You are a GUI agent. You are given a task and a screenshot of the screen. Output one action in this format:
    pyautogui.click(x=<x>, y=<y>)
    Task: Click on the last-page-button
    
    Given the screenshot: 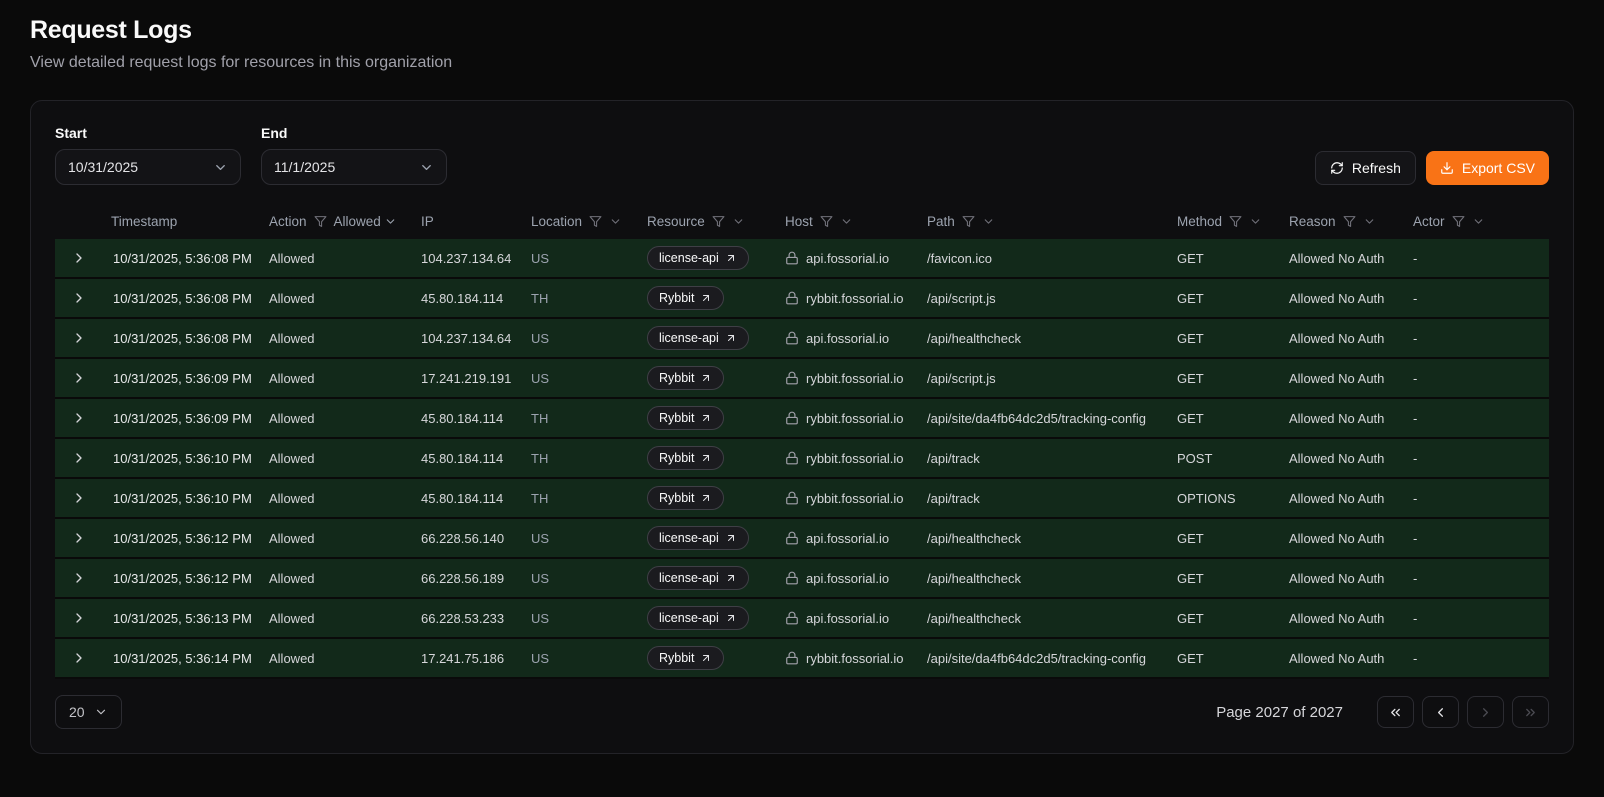 What is the action you would take?
    pyautogui.click(x=1530, y=712)
    